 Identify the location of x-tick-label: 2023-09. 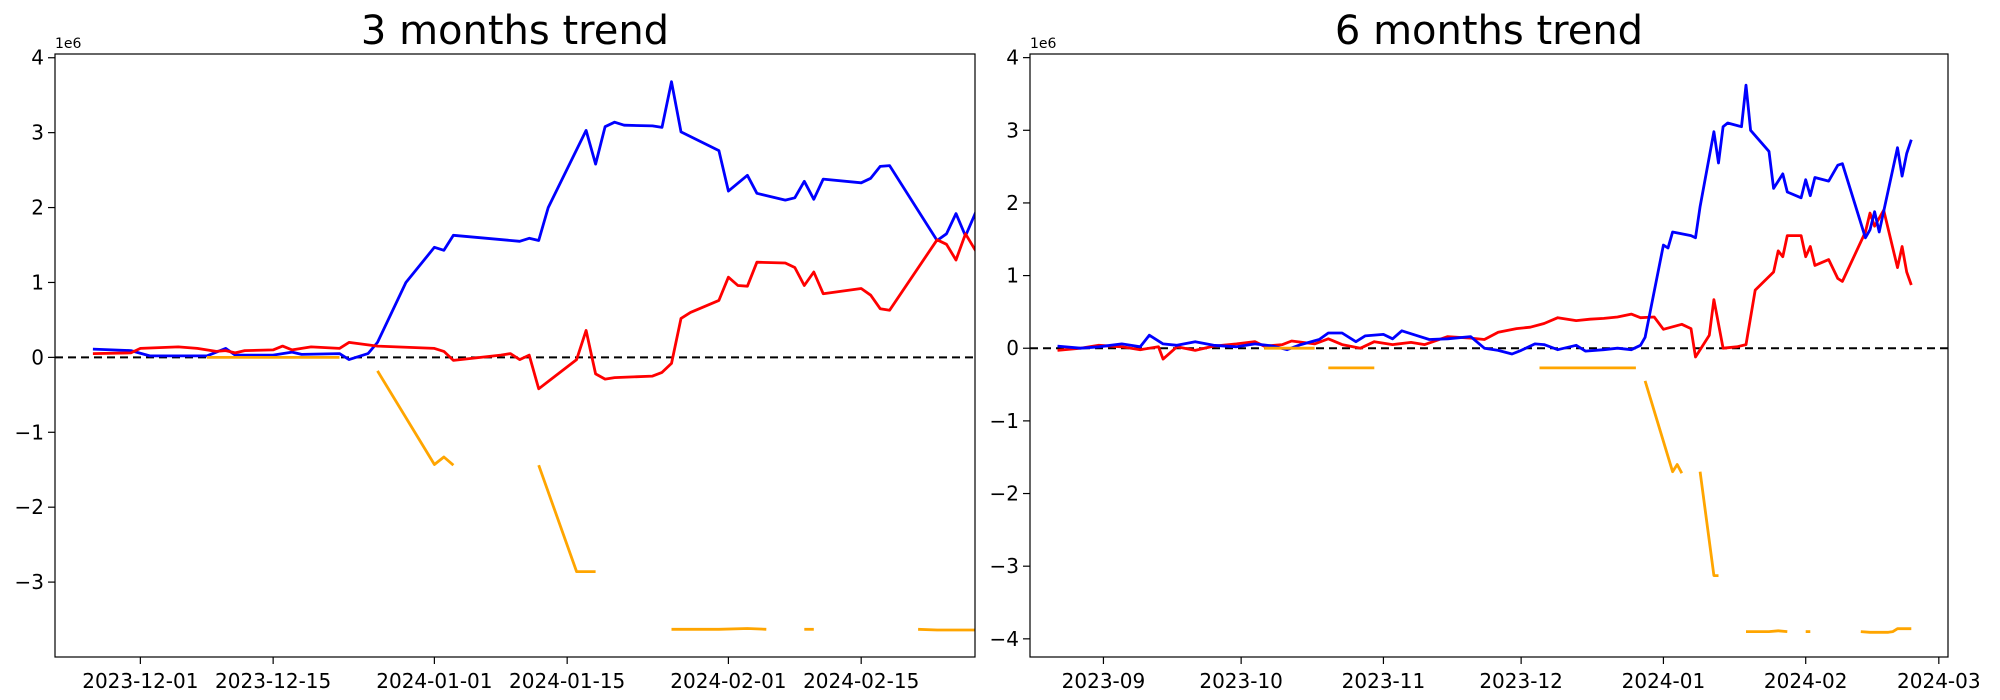
(1104, 681).